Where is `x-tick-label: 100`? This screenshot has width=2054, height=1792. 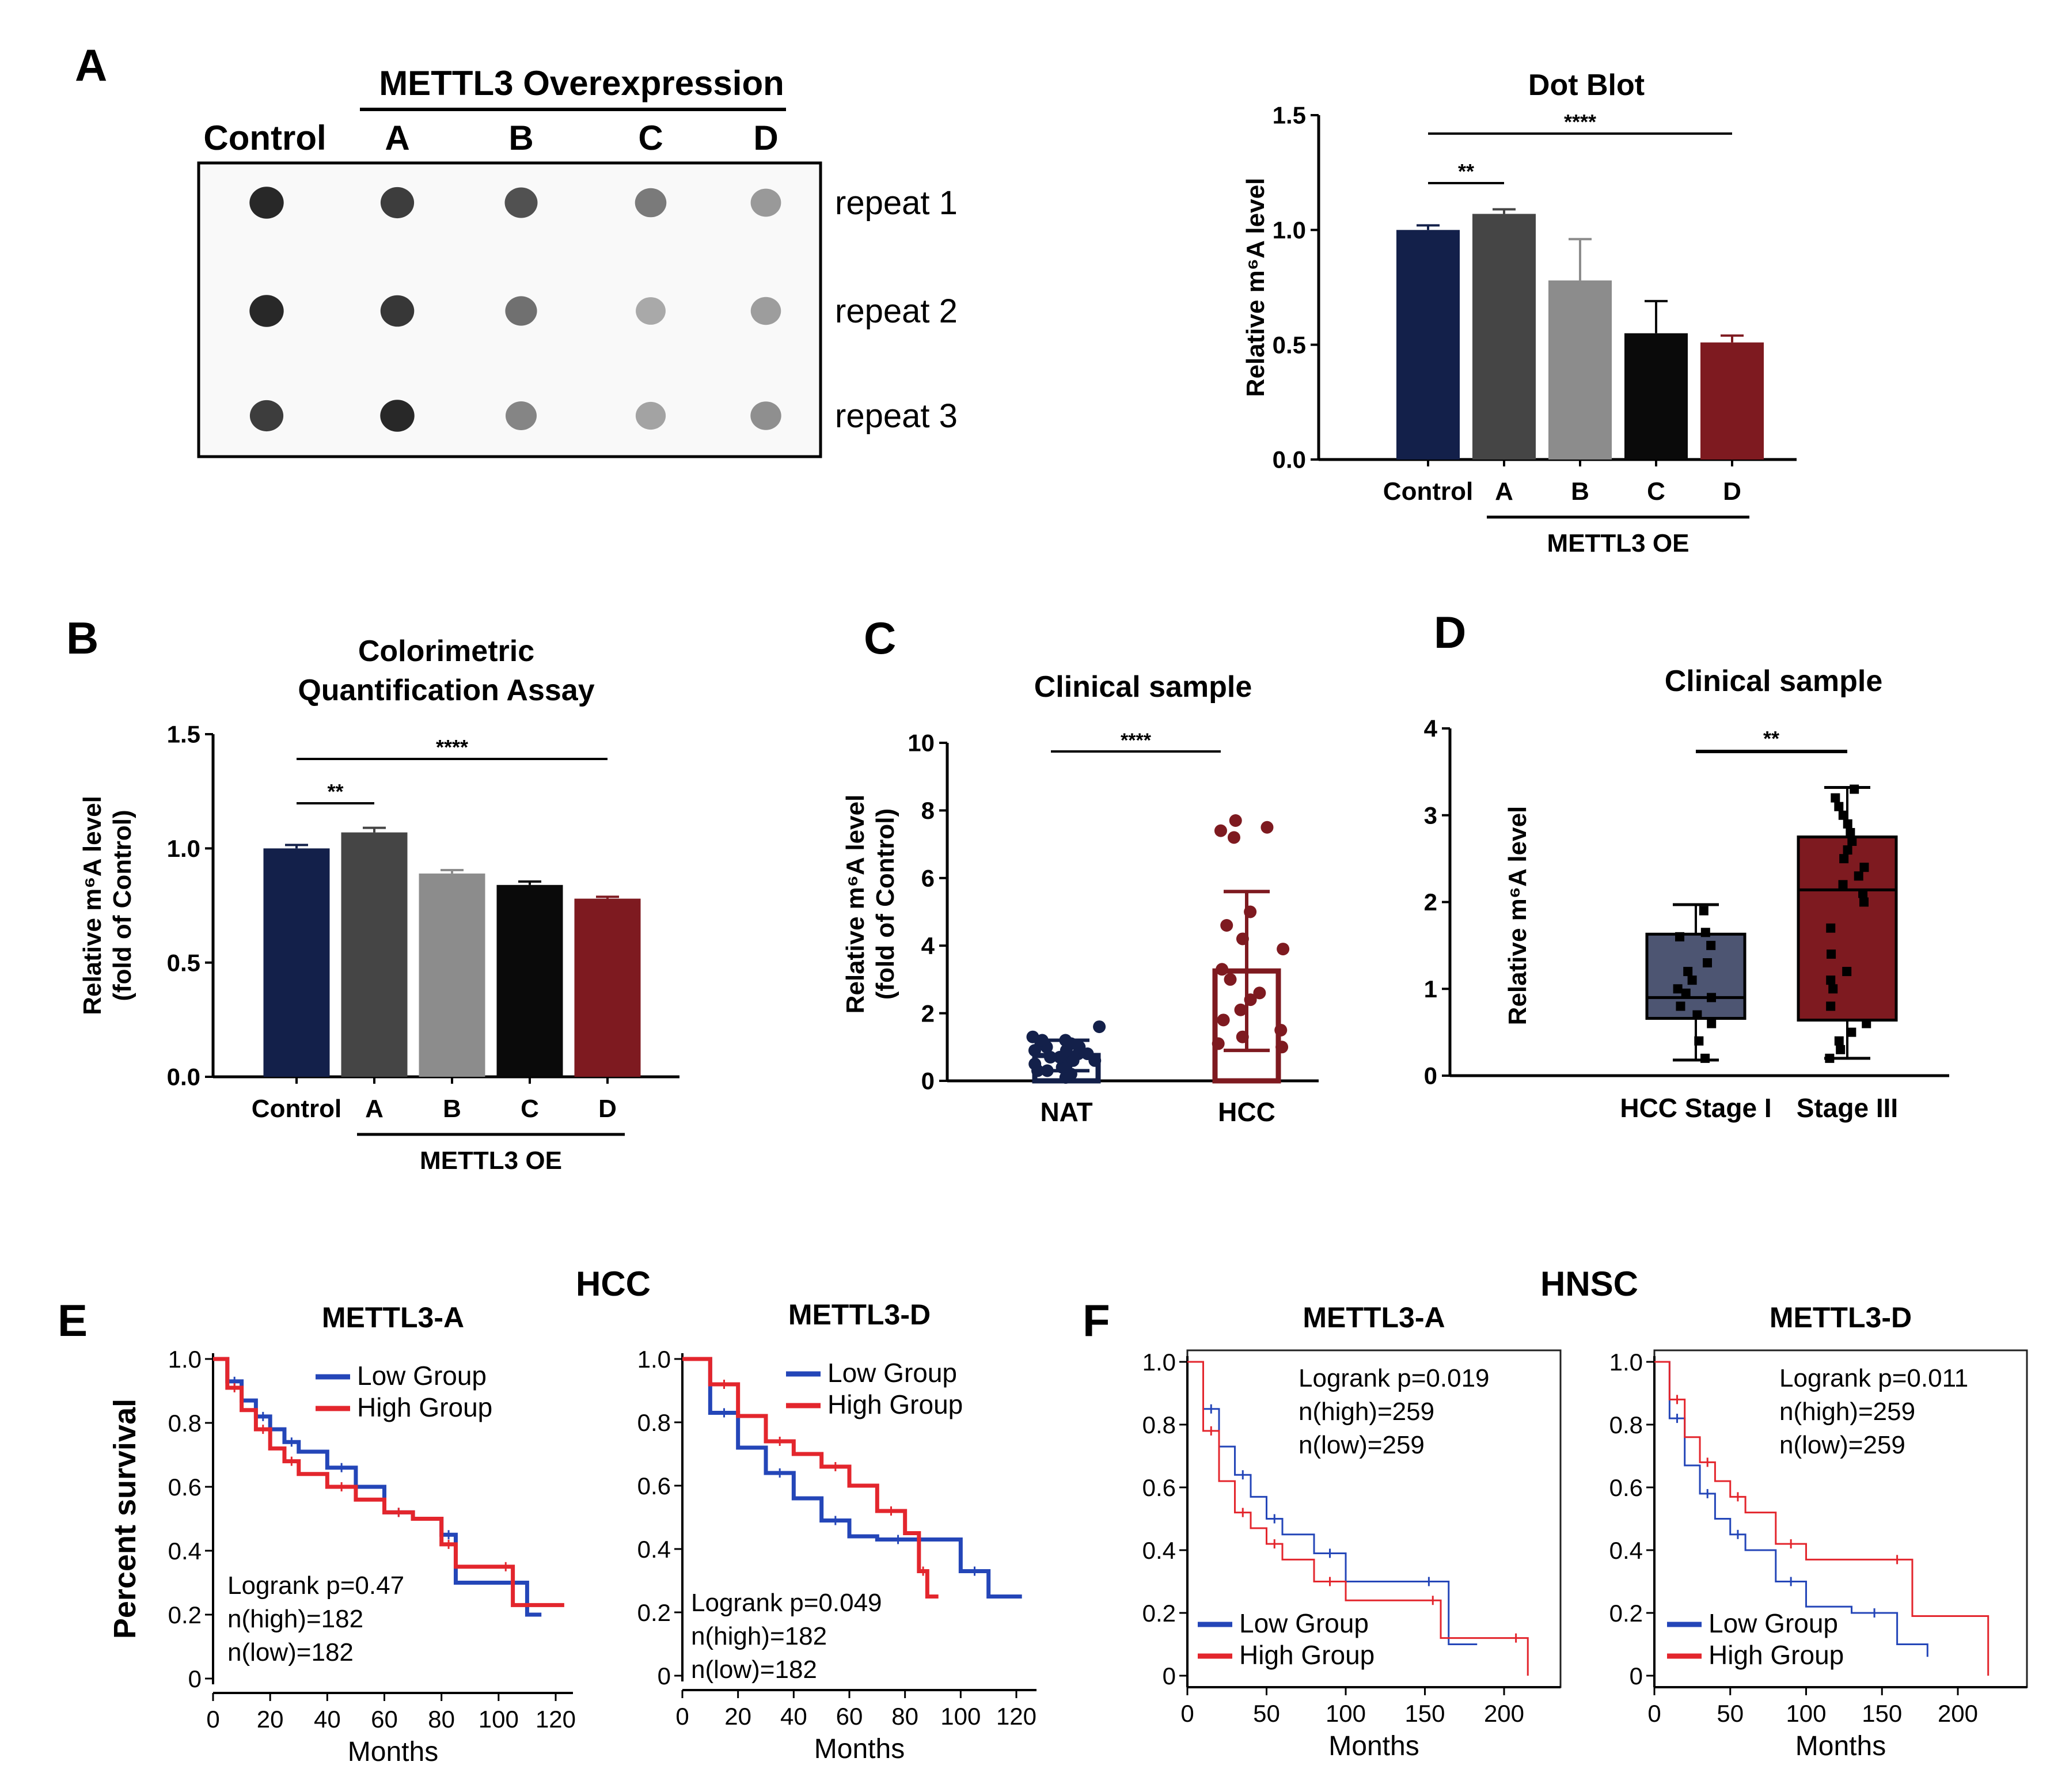 x-tick-label: 100 is located at coordinates (1346, 1713).